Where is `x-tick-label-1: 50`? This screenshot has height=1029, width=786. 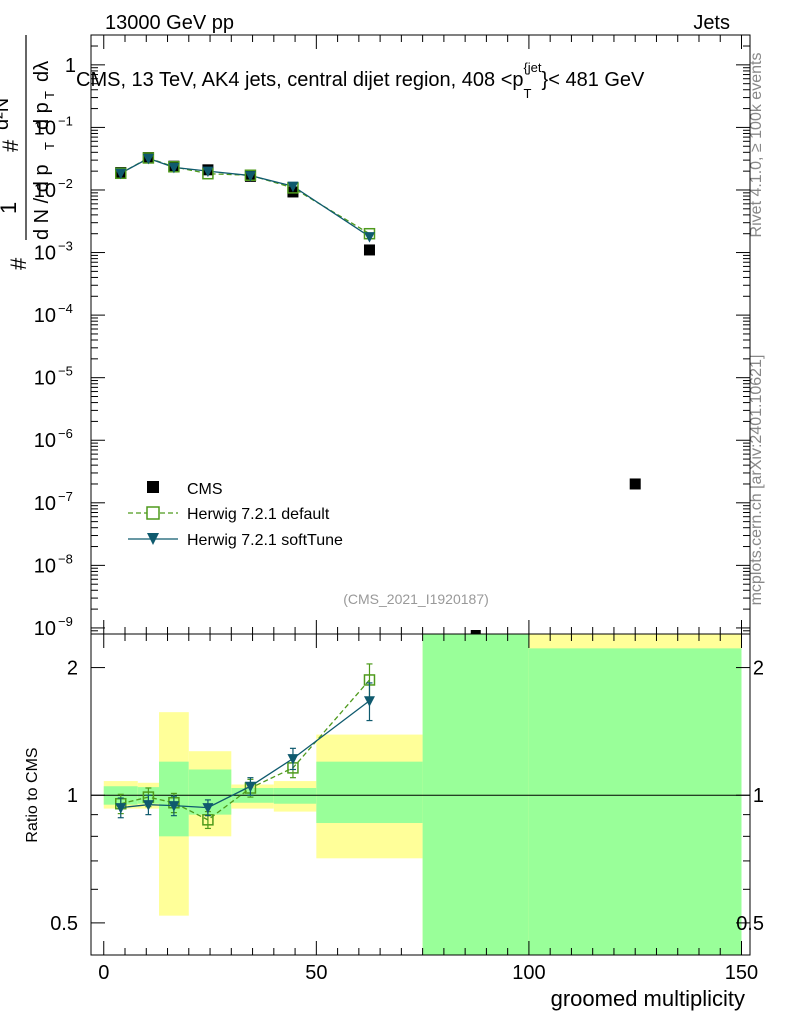 x-tick-label-1: 50 is located at coordinates (316, 973).